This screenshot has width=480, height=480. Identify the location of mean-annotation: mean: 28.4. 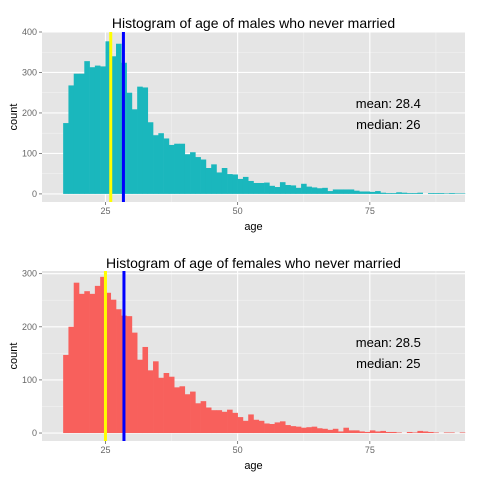
(388, 103).